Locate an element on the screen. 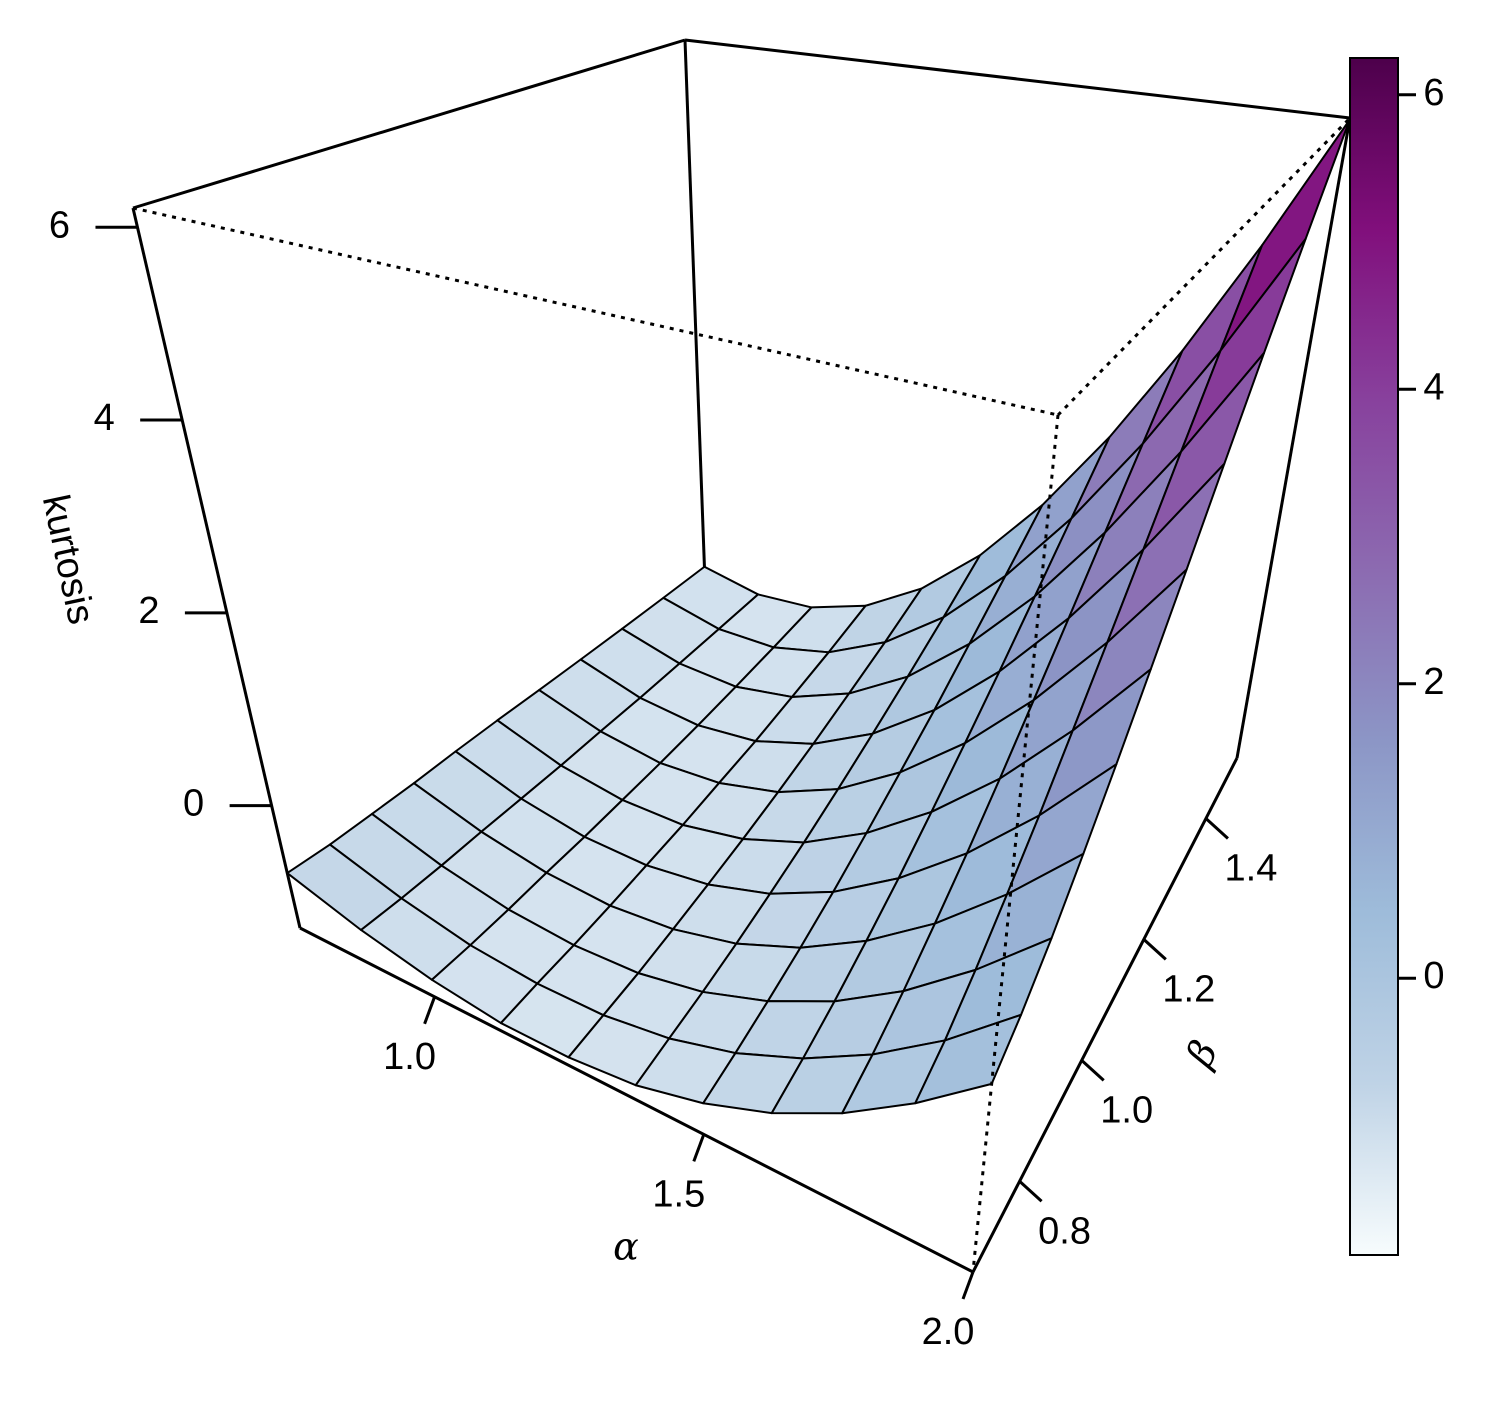 Image resolution: width=1506 pixels, height=1408 pixels. colorbar-tick-label: 4 is located at coordinates (1433, 387).